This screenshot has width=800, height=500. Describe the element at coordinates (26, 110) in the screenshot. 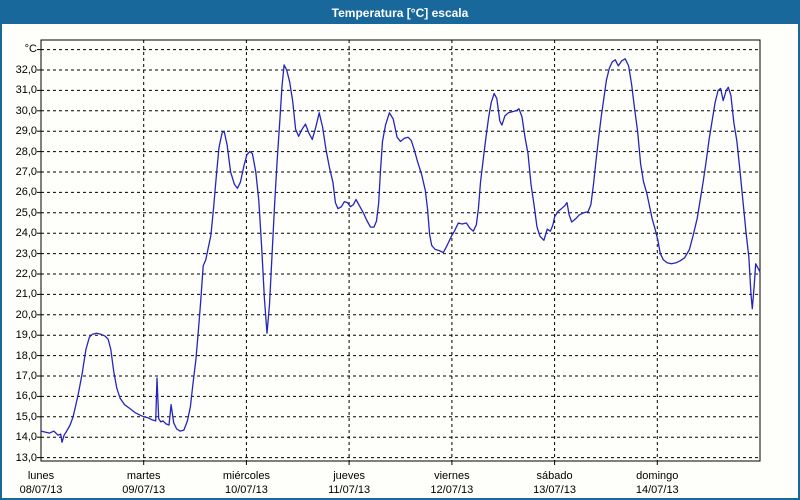

I see `y-tick-label: 30,0` at that location.